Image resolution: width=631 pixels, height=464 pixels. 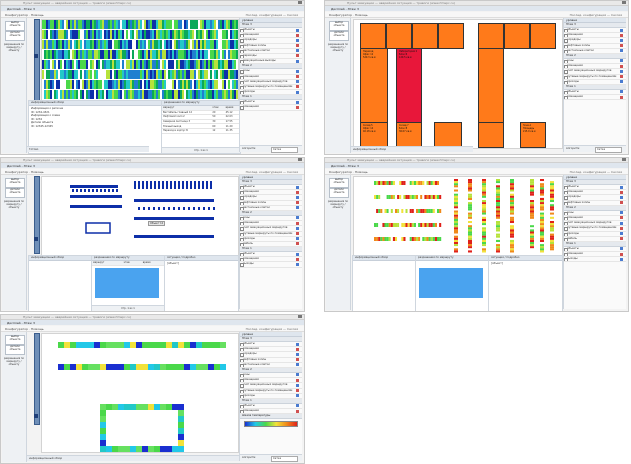 I want to click on room-block: Зона А Площадь 215.0 кв.м, so click(x=533, y=135).